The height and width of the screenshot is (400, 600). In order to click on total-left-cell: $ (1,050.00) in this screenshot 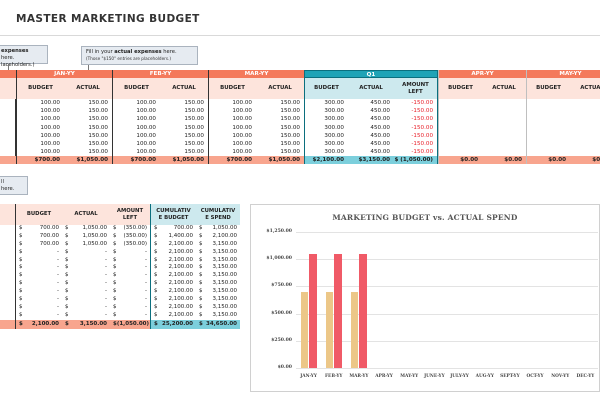, I will do `click(130, 324)`.